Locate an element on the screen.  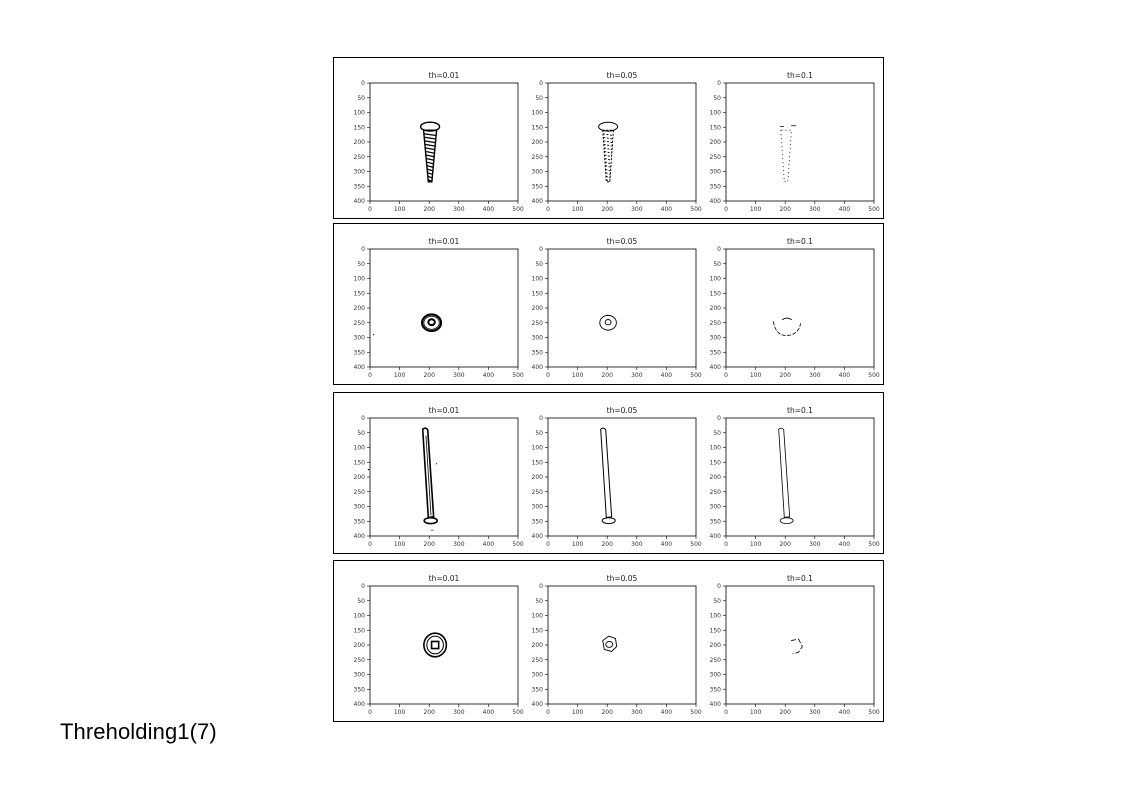
washer-hole is located at coordinates (786, 319).